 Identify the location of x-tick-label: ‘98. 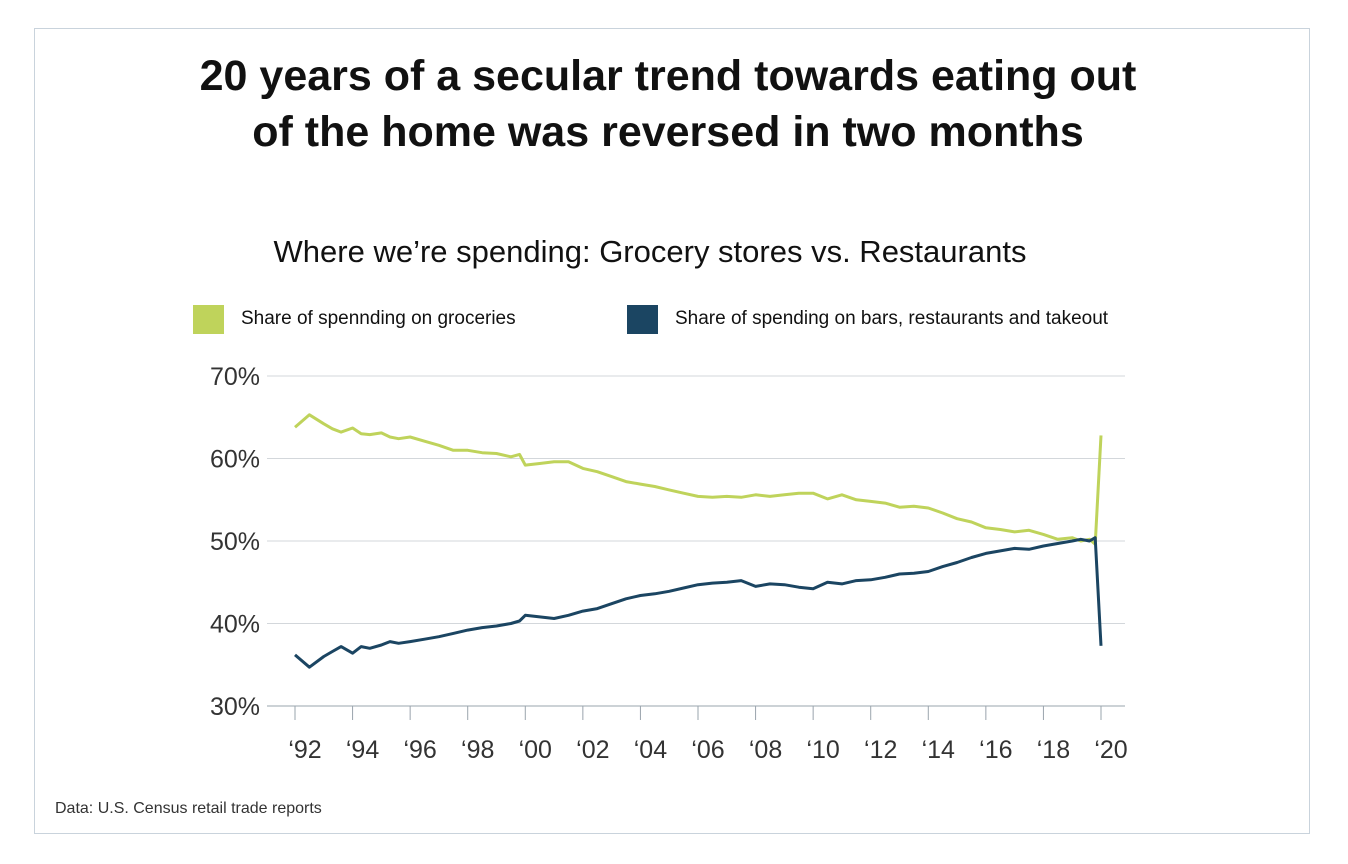
(477, 750).